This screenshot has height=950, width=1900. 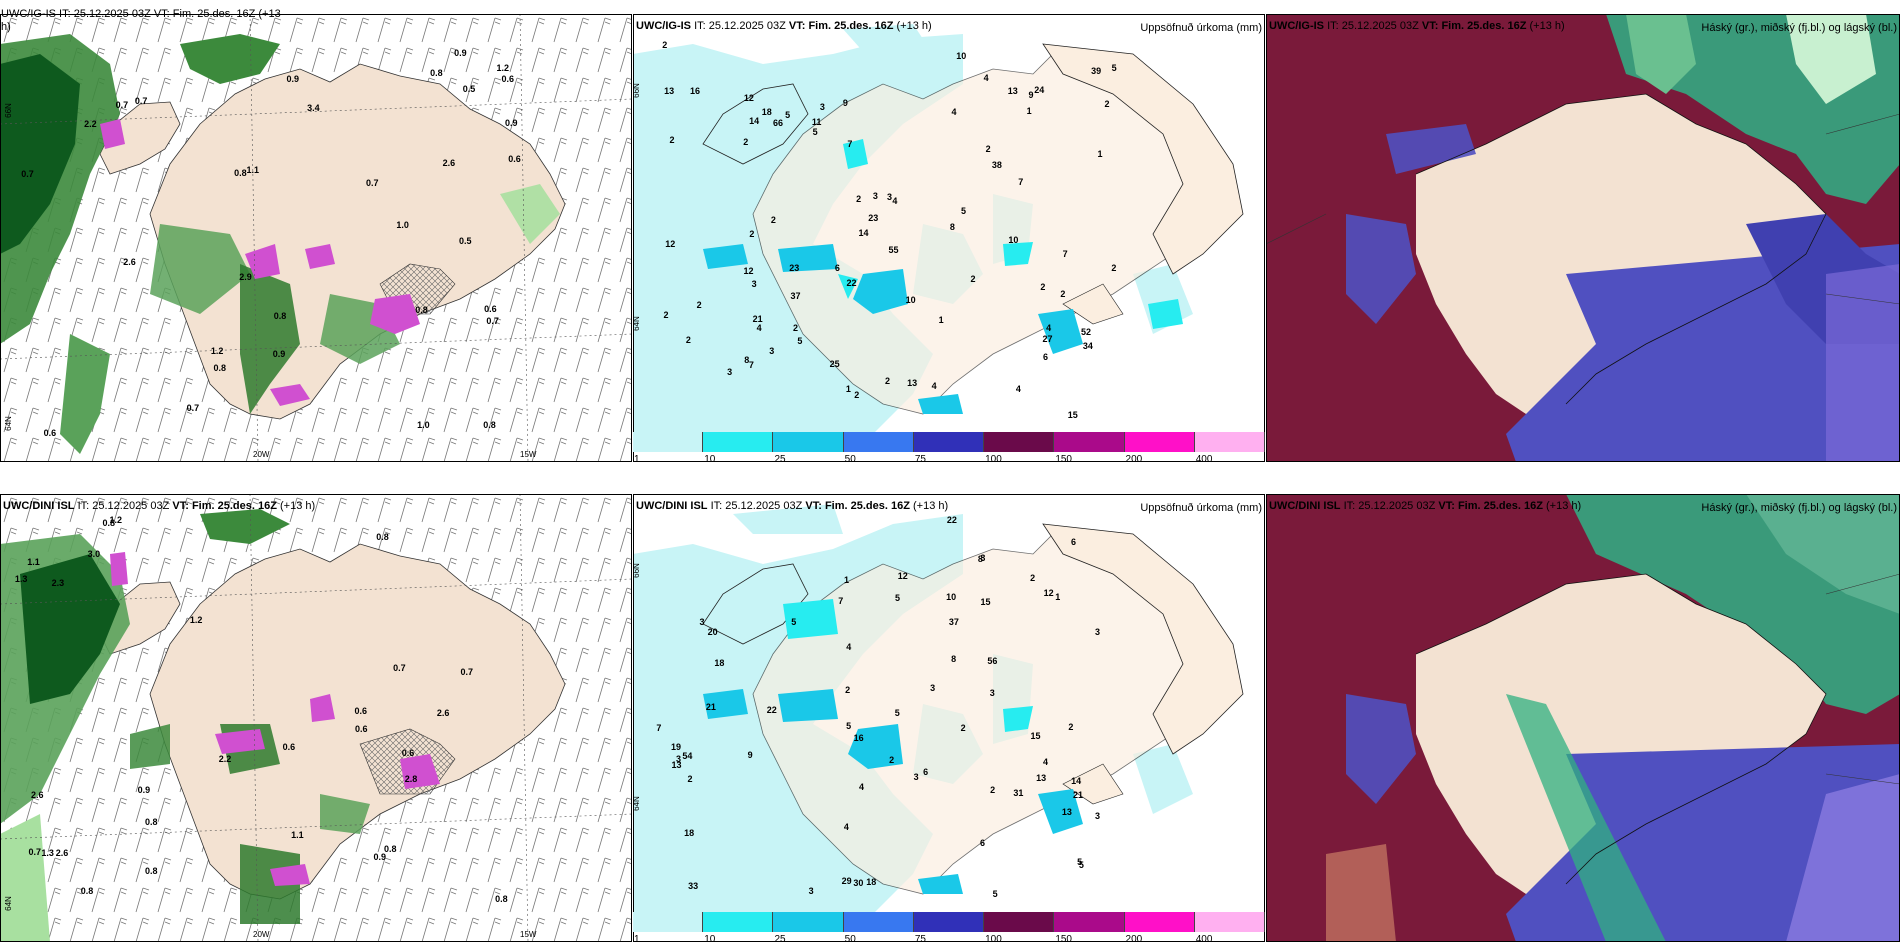 I want to click on value-label: 2.6, so click(x=129, y=262).